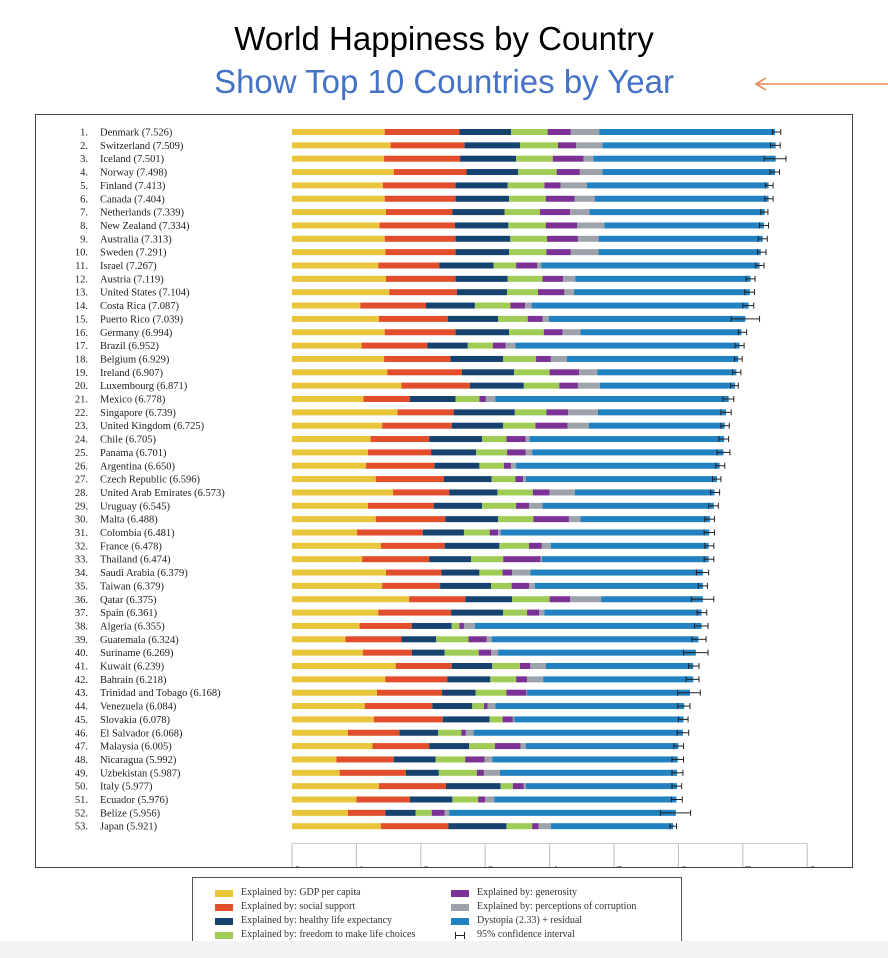 The image size is (888, 958). What do you see at coordinates (81, 747) in the screenshot?
I see `row-rank: 47.` at bounding box center [81, 747].